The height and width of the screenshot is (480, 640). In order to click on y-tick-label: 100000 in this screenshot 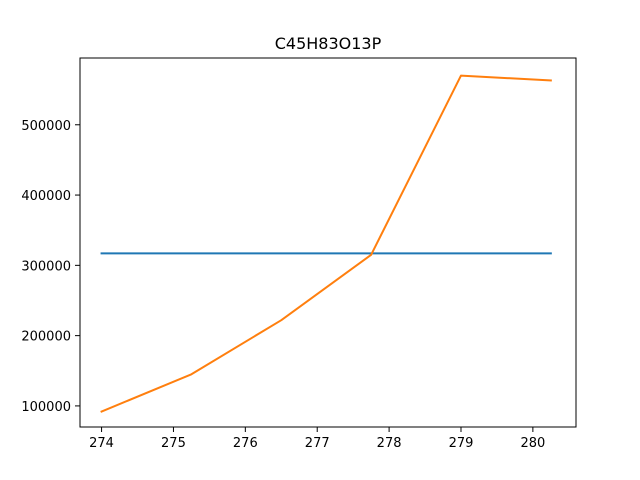, I will do `click(46, 407)`.